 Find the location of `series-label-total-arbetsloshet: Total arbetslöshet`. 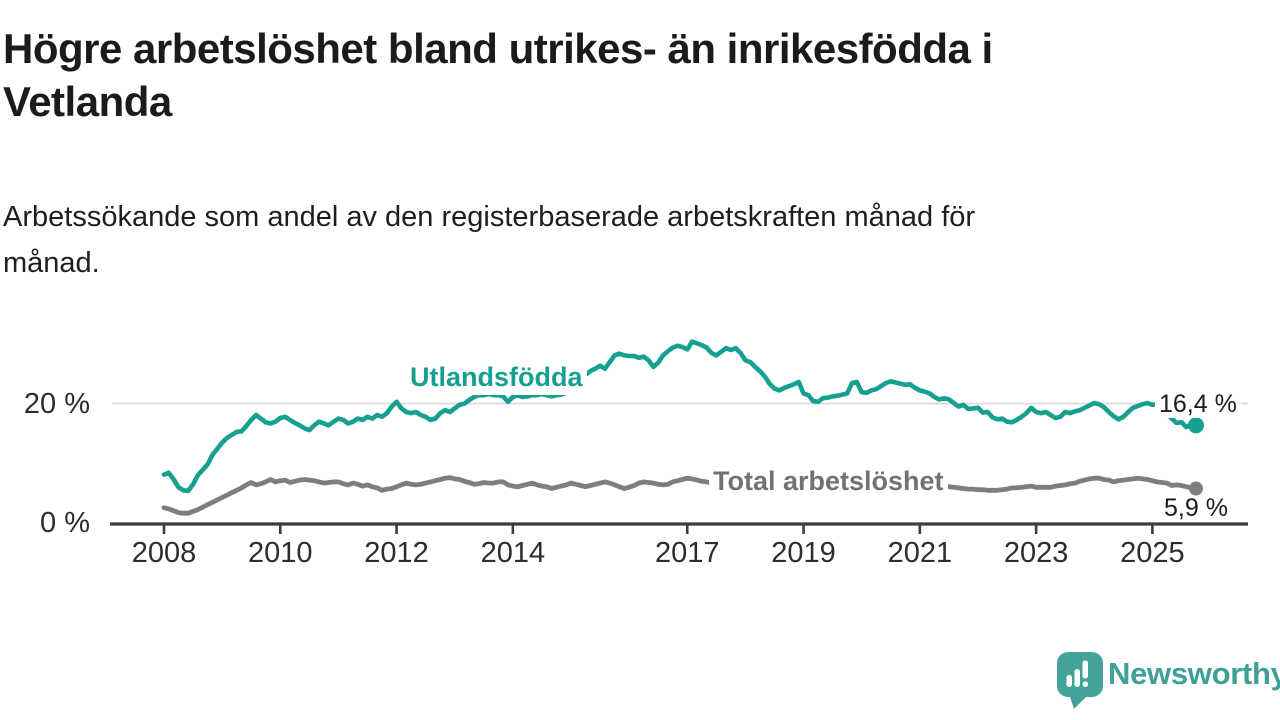

series-label-total-arbetsloshet: Total arbetslöshet is located at coordinates (828, 482).